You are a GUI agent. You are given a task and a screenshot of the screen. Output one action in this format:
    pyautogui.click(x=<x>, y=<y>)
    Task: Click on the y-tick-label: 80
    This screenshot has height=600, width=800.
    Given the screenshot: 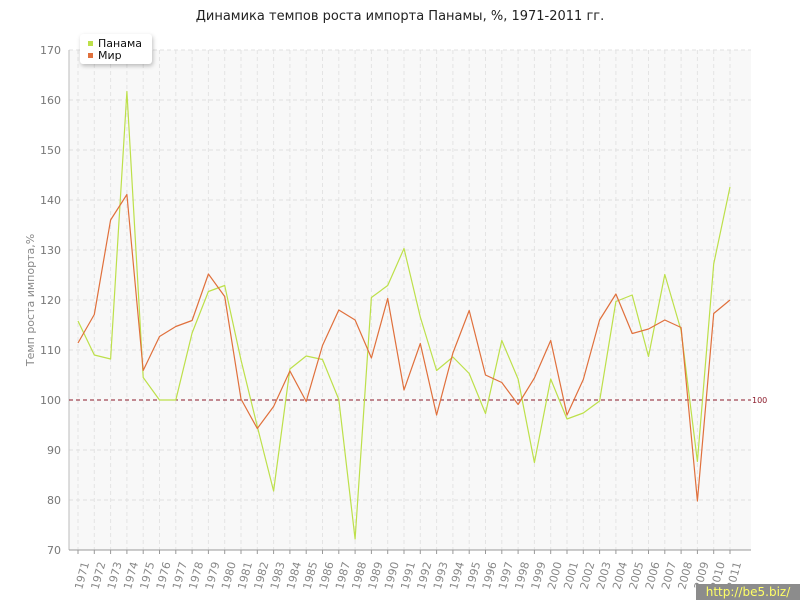 What is the action you would take?
    pyautogui.click(x=54, y=500)
    